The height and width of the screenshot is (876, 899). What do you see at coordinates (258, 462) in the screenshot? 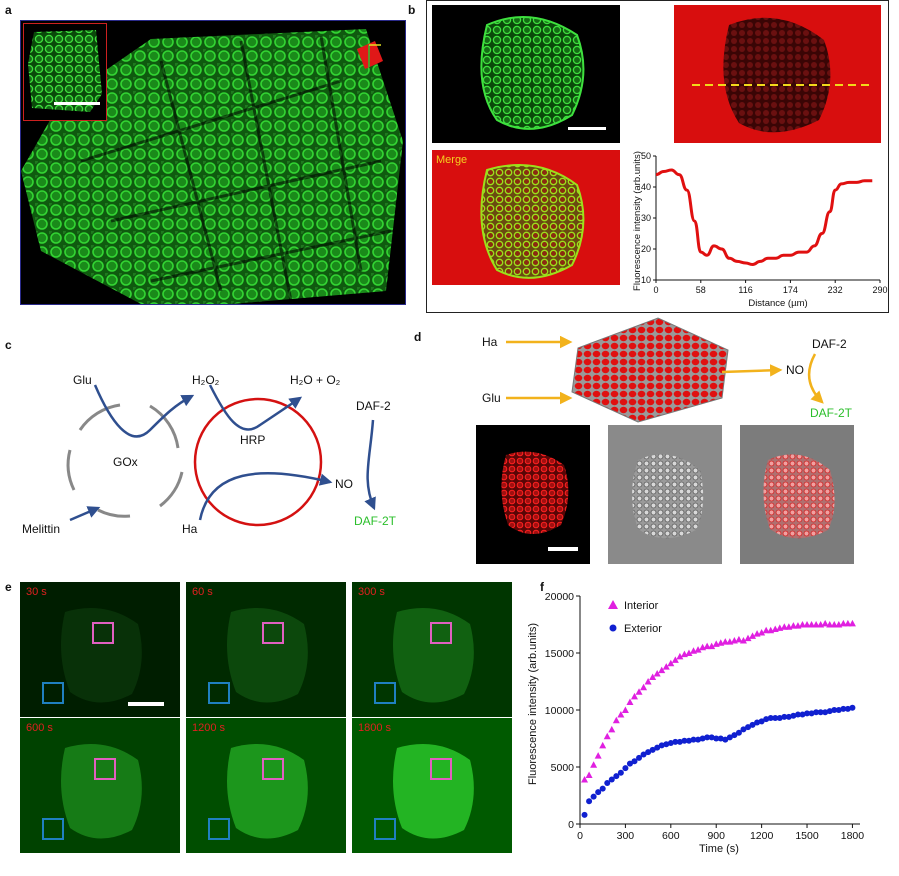
I see `hrp-compartment` at bounding box center [258, 462].